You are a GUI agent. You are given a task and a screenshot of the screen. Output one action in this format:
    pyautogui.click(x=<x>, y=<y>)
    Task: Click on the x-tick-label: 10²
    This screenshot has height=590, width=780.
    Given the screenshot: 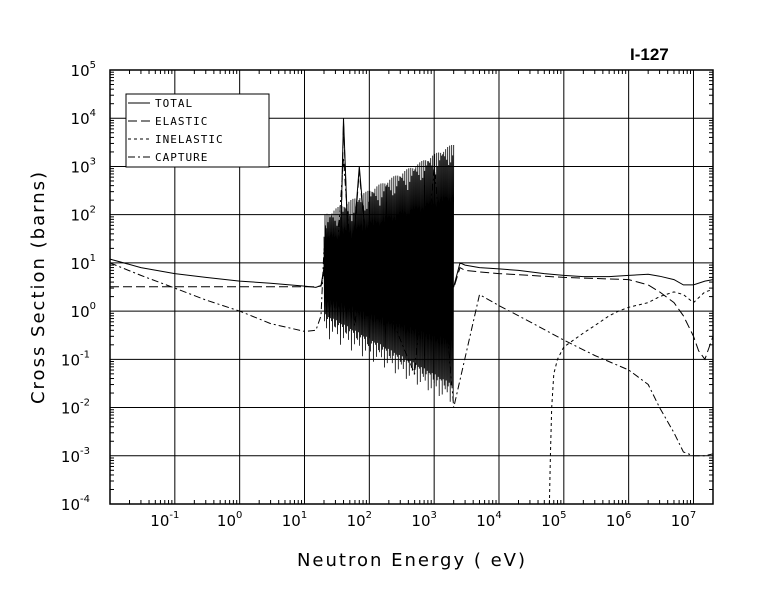 What is the action you would take?
    pyautogui.click(x=359, y=520)
    